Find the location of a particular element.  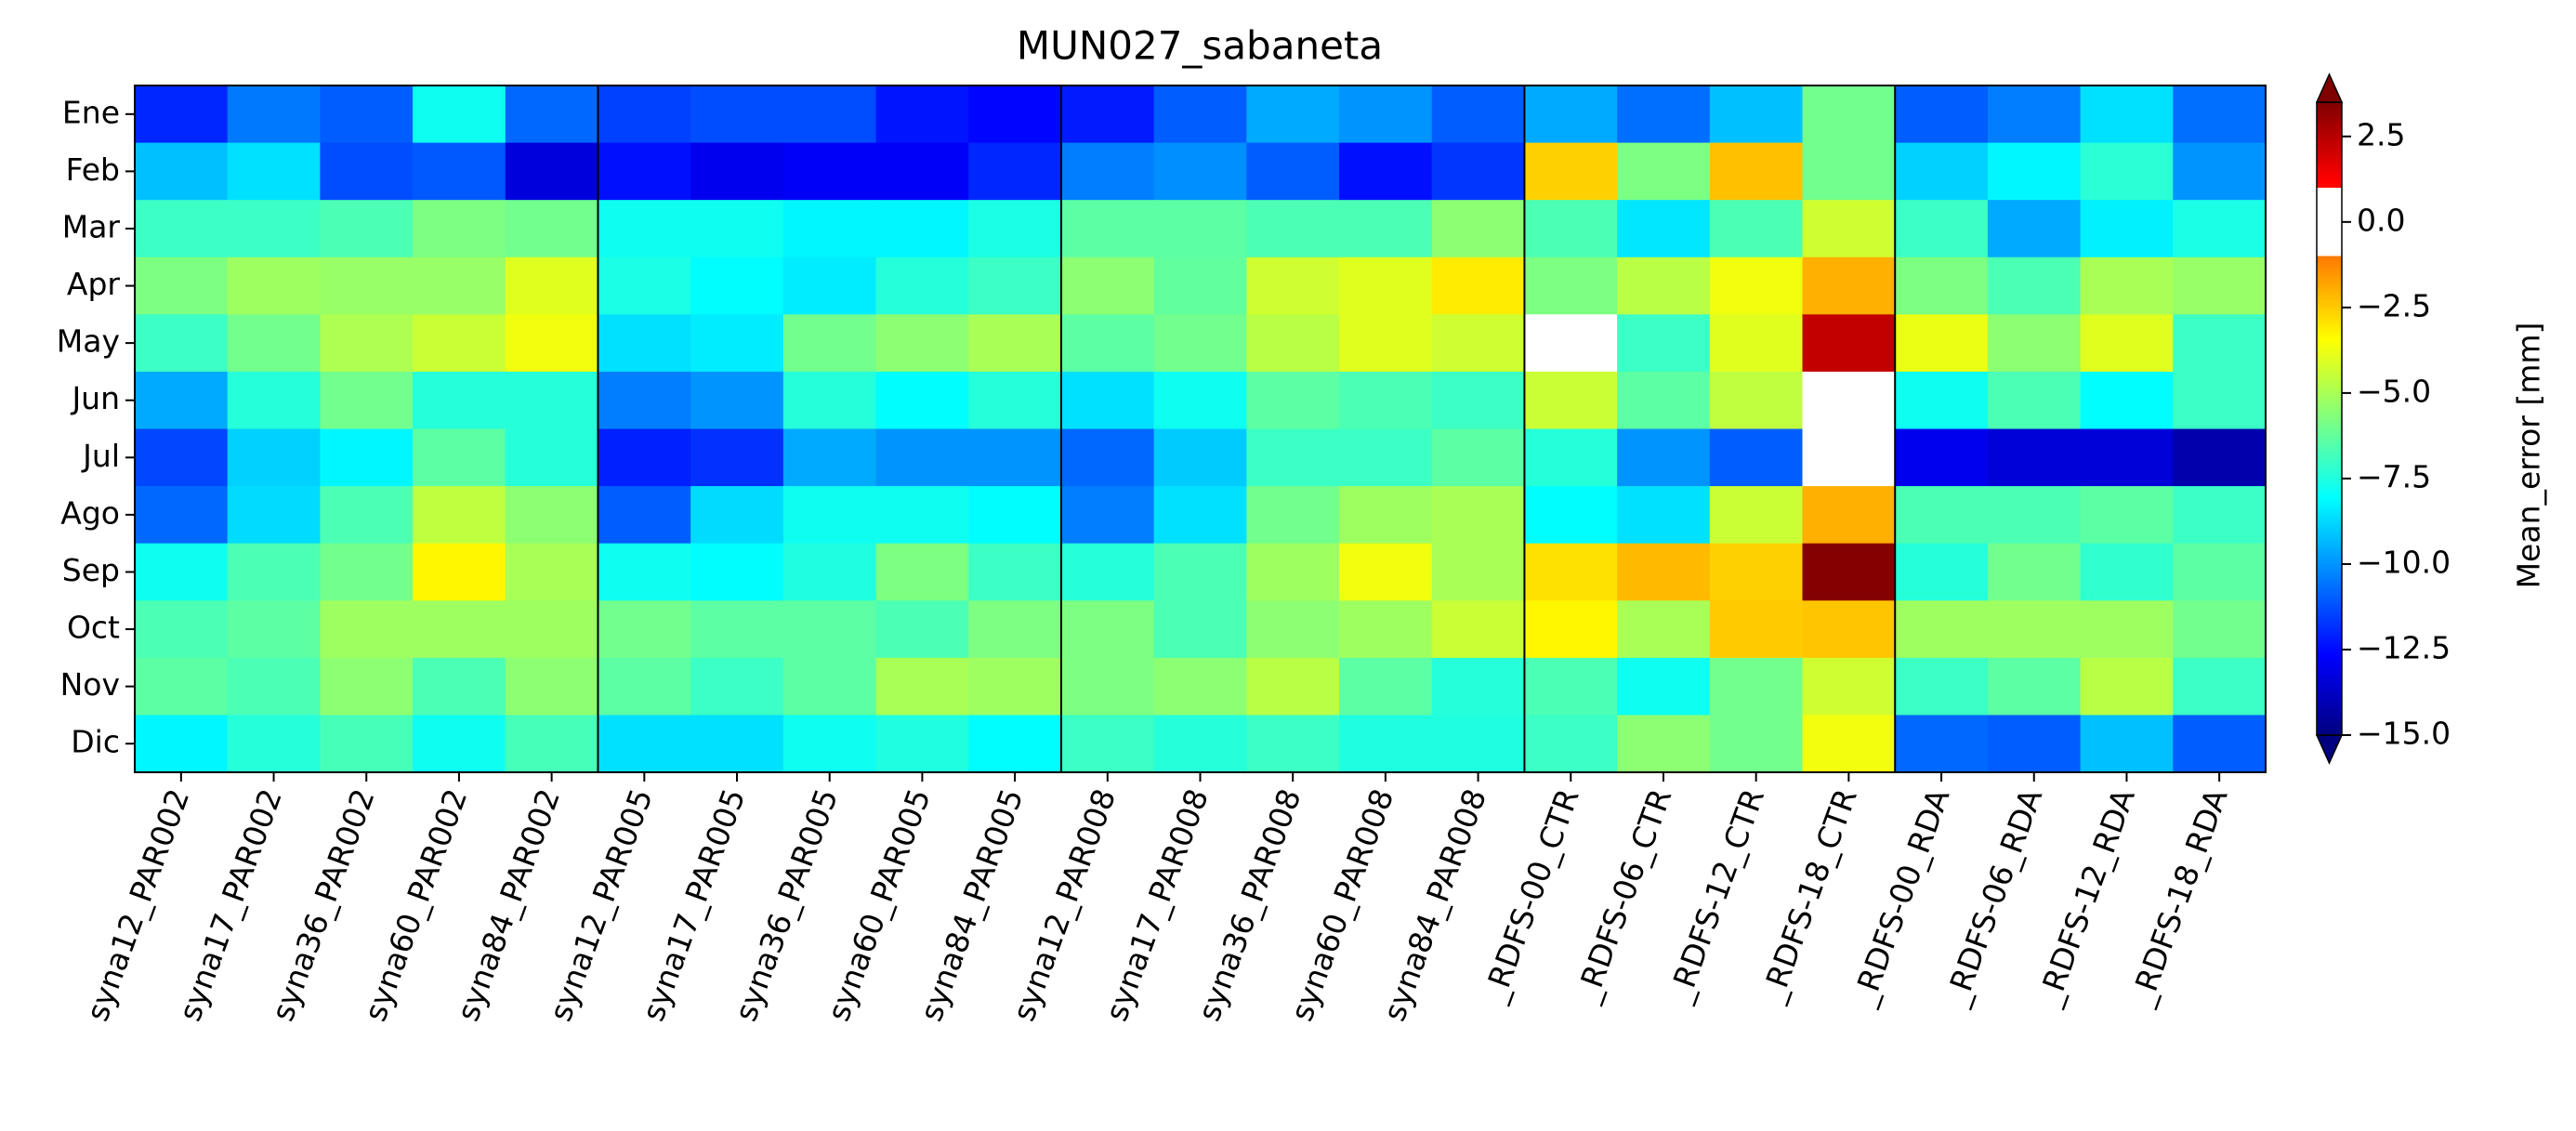

x-tick-label: _RDFS-18_CTR is located at coordinates (1808, 895).